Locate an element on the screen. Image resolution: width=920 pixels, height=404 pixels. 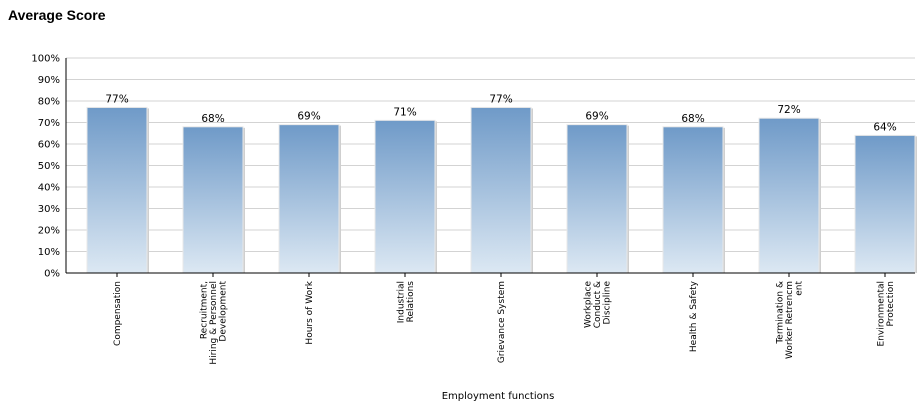
x-tick-label-line: Relations is located at coordinates (411, 302).